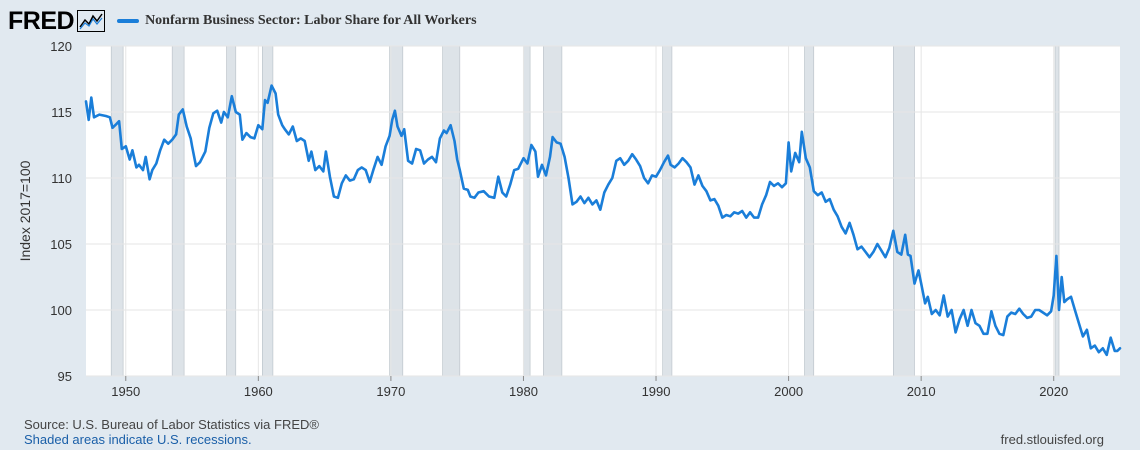  What do you see at coordinates (61, 46) in the screenshot?
I see `y-tick-label-120: 120` at bounding box center [61, 46].